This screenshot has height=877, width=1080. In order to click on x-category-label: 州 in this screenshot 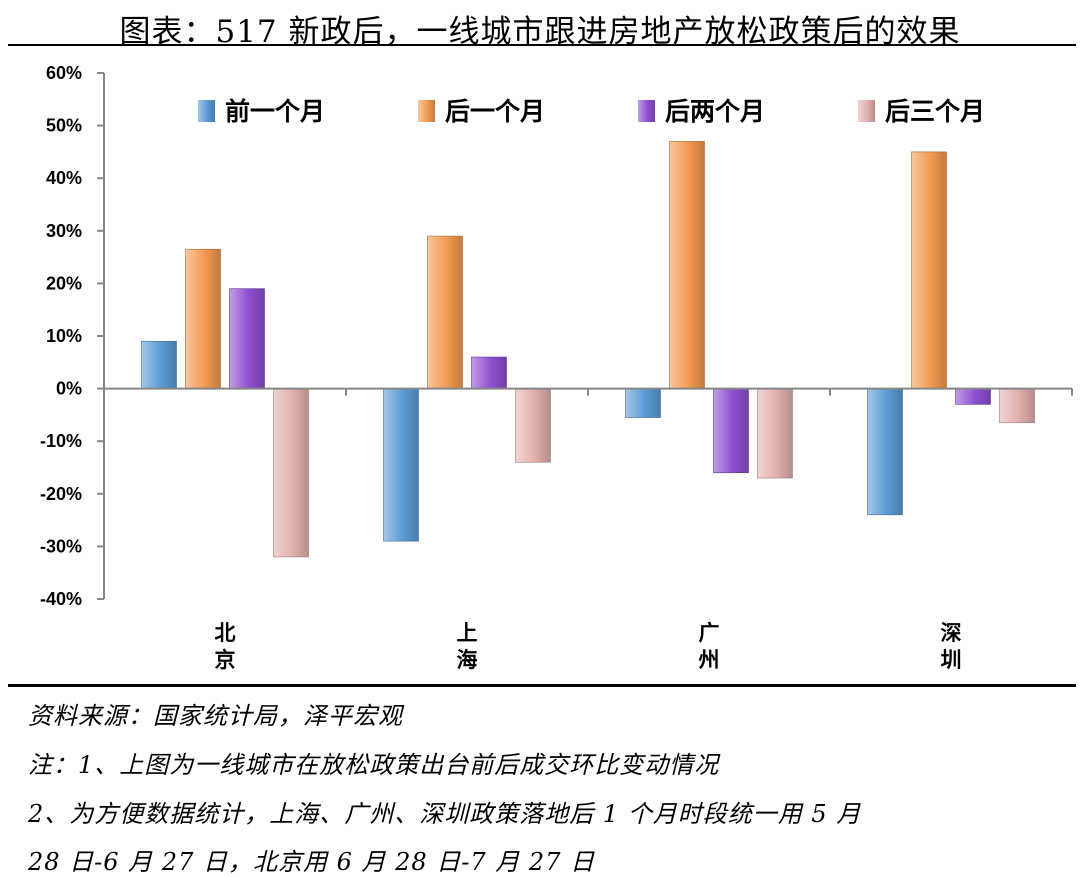, I will do `click(709, 660)`.